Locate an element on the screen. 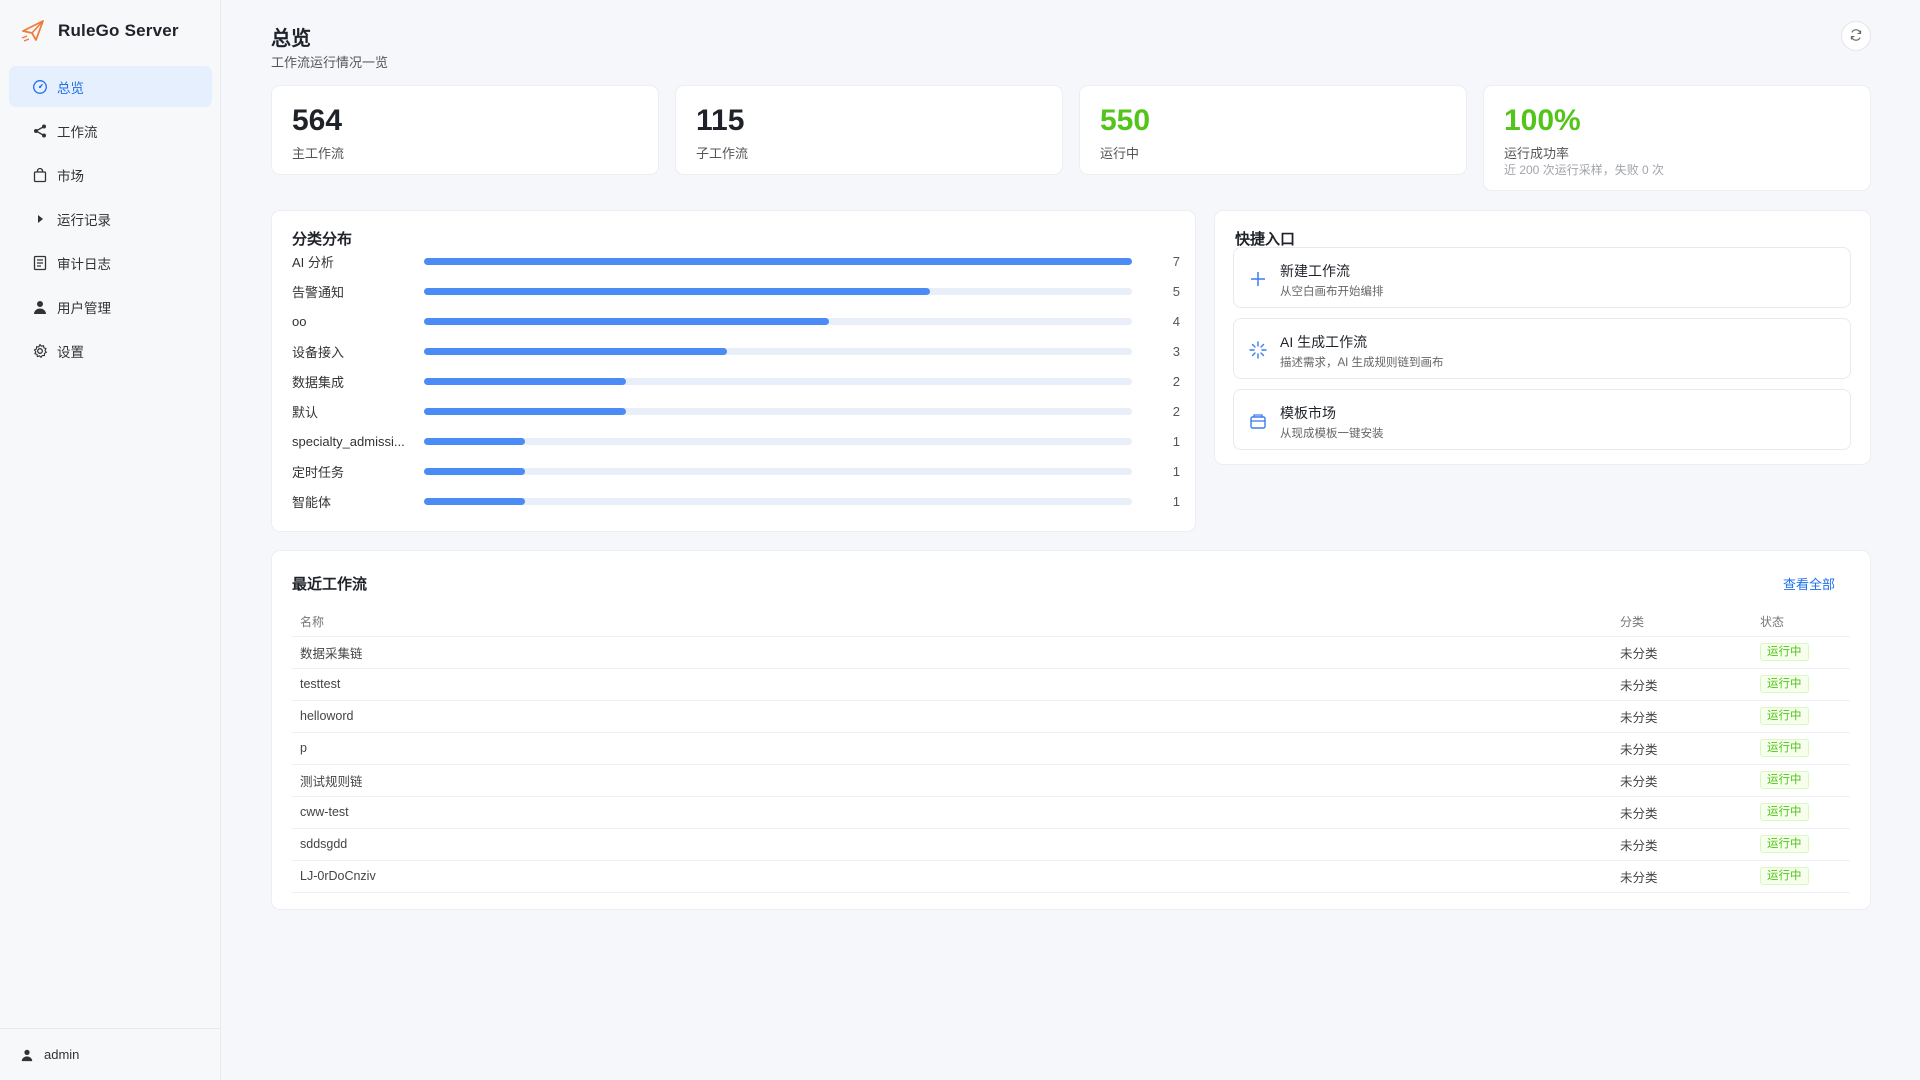 This screenshot has width=1920, height=1080. sidebar-item-users: 用户管理 is located at coordinates (110, 306).